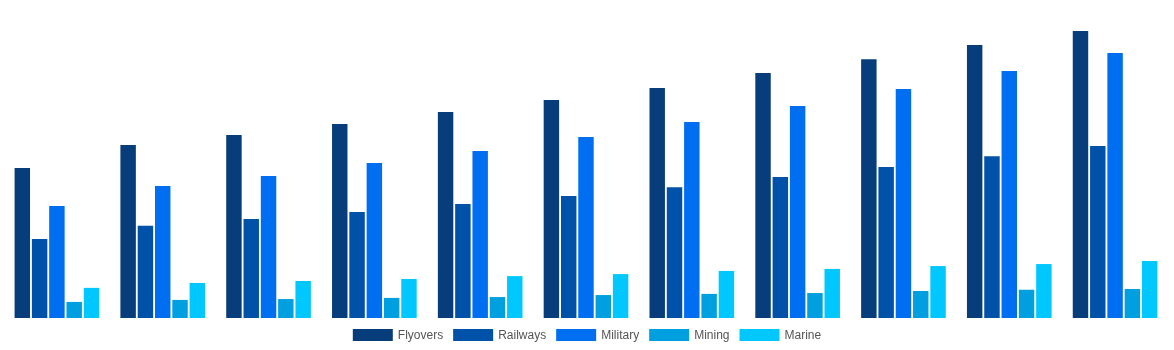 The width and height of the screenshot is (1174, 350). I want to click on legend-label: Marine, so click(803, 335).